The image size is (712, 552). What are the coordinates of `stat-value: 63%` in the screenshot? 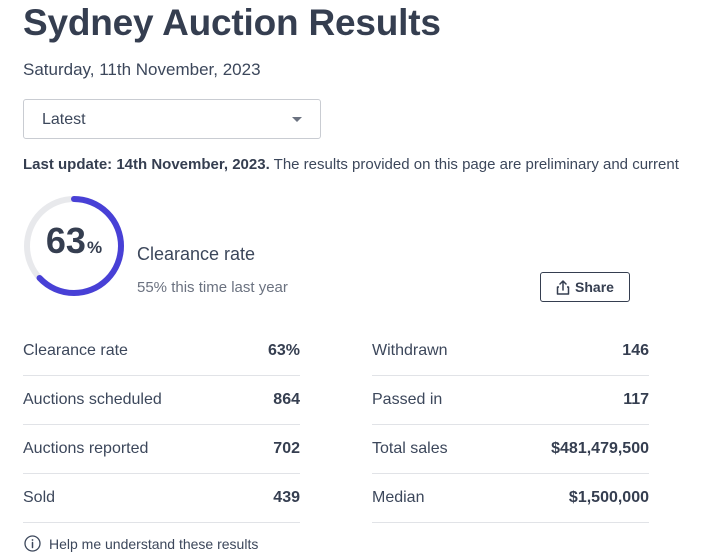 It's located at (283, 350).